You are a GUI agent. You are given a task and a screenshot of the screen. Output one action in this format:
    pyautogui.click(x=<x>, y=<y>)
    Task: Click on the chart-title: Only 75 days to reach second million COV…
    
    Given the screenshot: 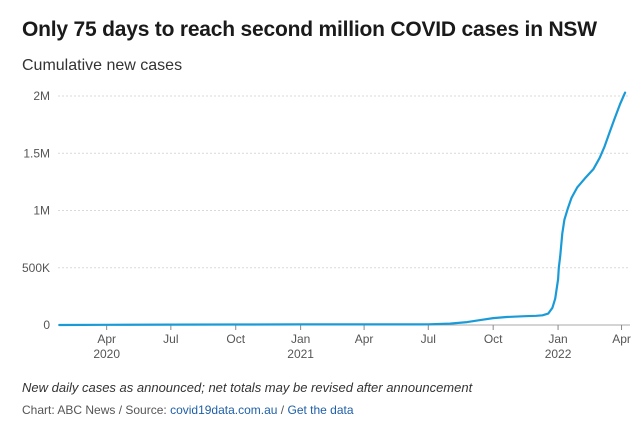 What is the action you would take?
    pyautogui.click(x=309, y=29)
    